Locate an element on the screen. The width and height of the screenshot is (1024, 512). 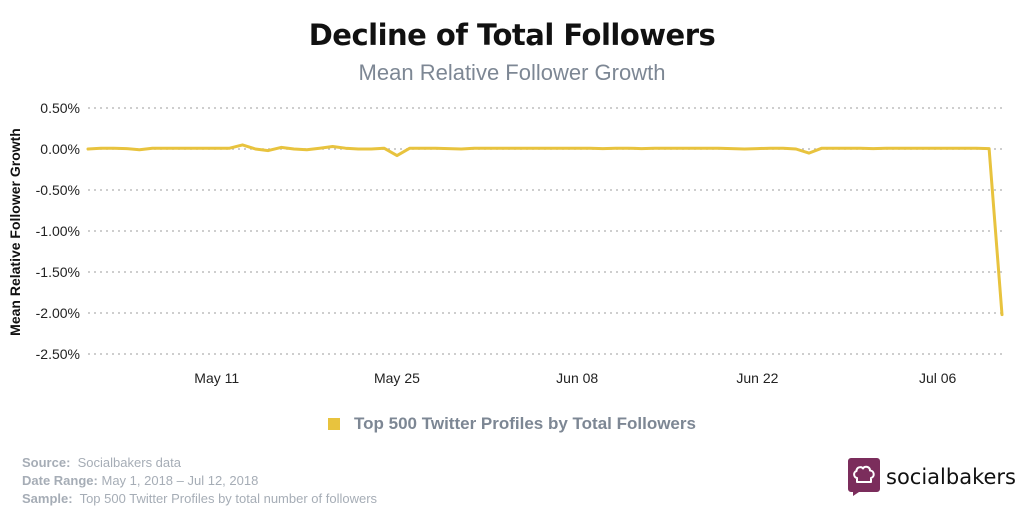
brand-name: socialbakers is located at coordinates (951, 477).